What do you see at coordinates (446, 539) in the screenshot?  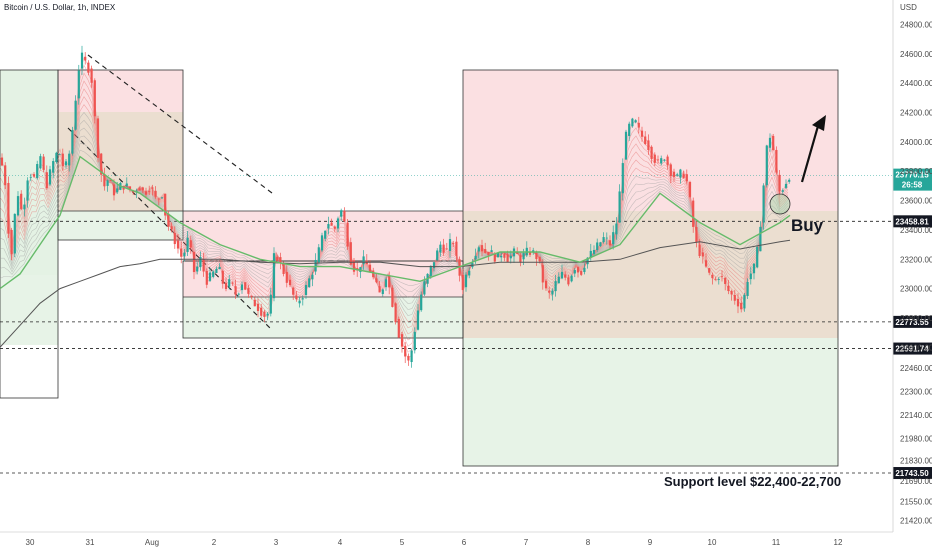 I see `x-axis: 30 31 Aug 2 3 4 5 6 7 8 9 10 11 12` at bounding box center [446, 539].